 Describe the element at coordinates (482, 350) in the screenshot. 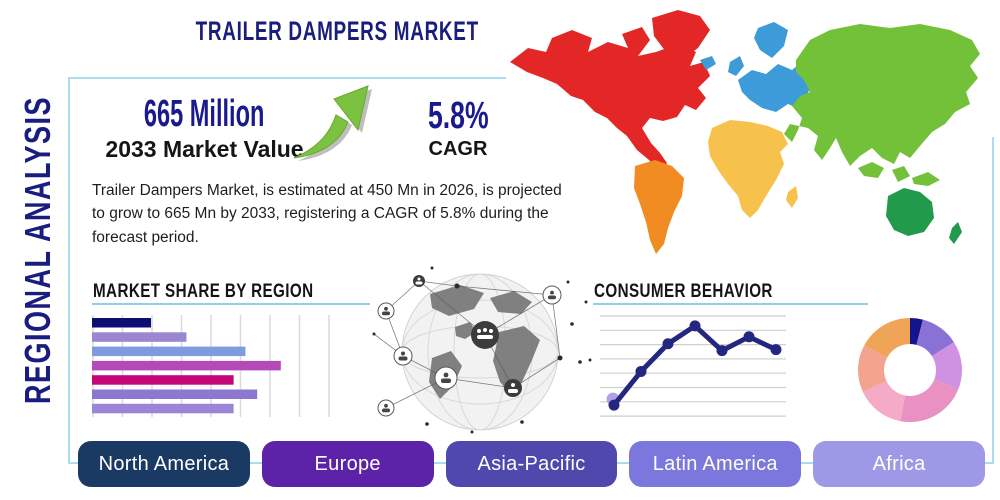

I see `globe-network-icon` at that location.